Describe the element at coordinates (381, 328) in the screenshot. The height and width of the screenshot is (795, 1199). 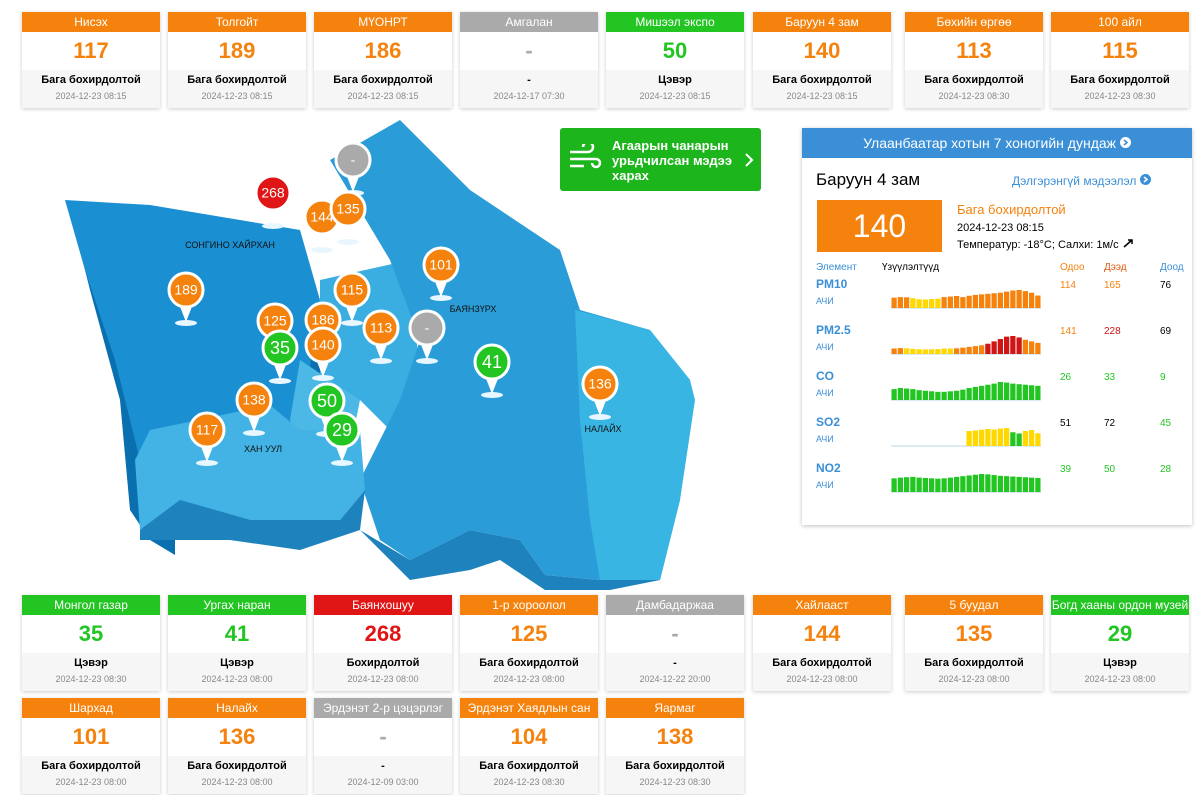
I see `pin-value: 113` at that location.